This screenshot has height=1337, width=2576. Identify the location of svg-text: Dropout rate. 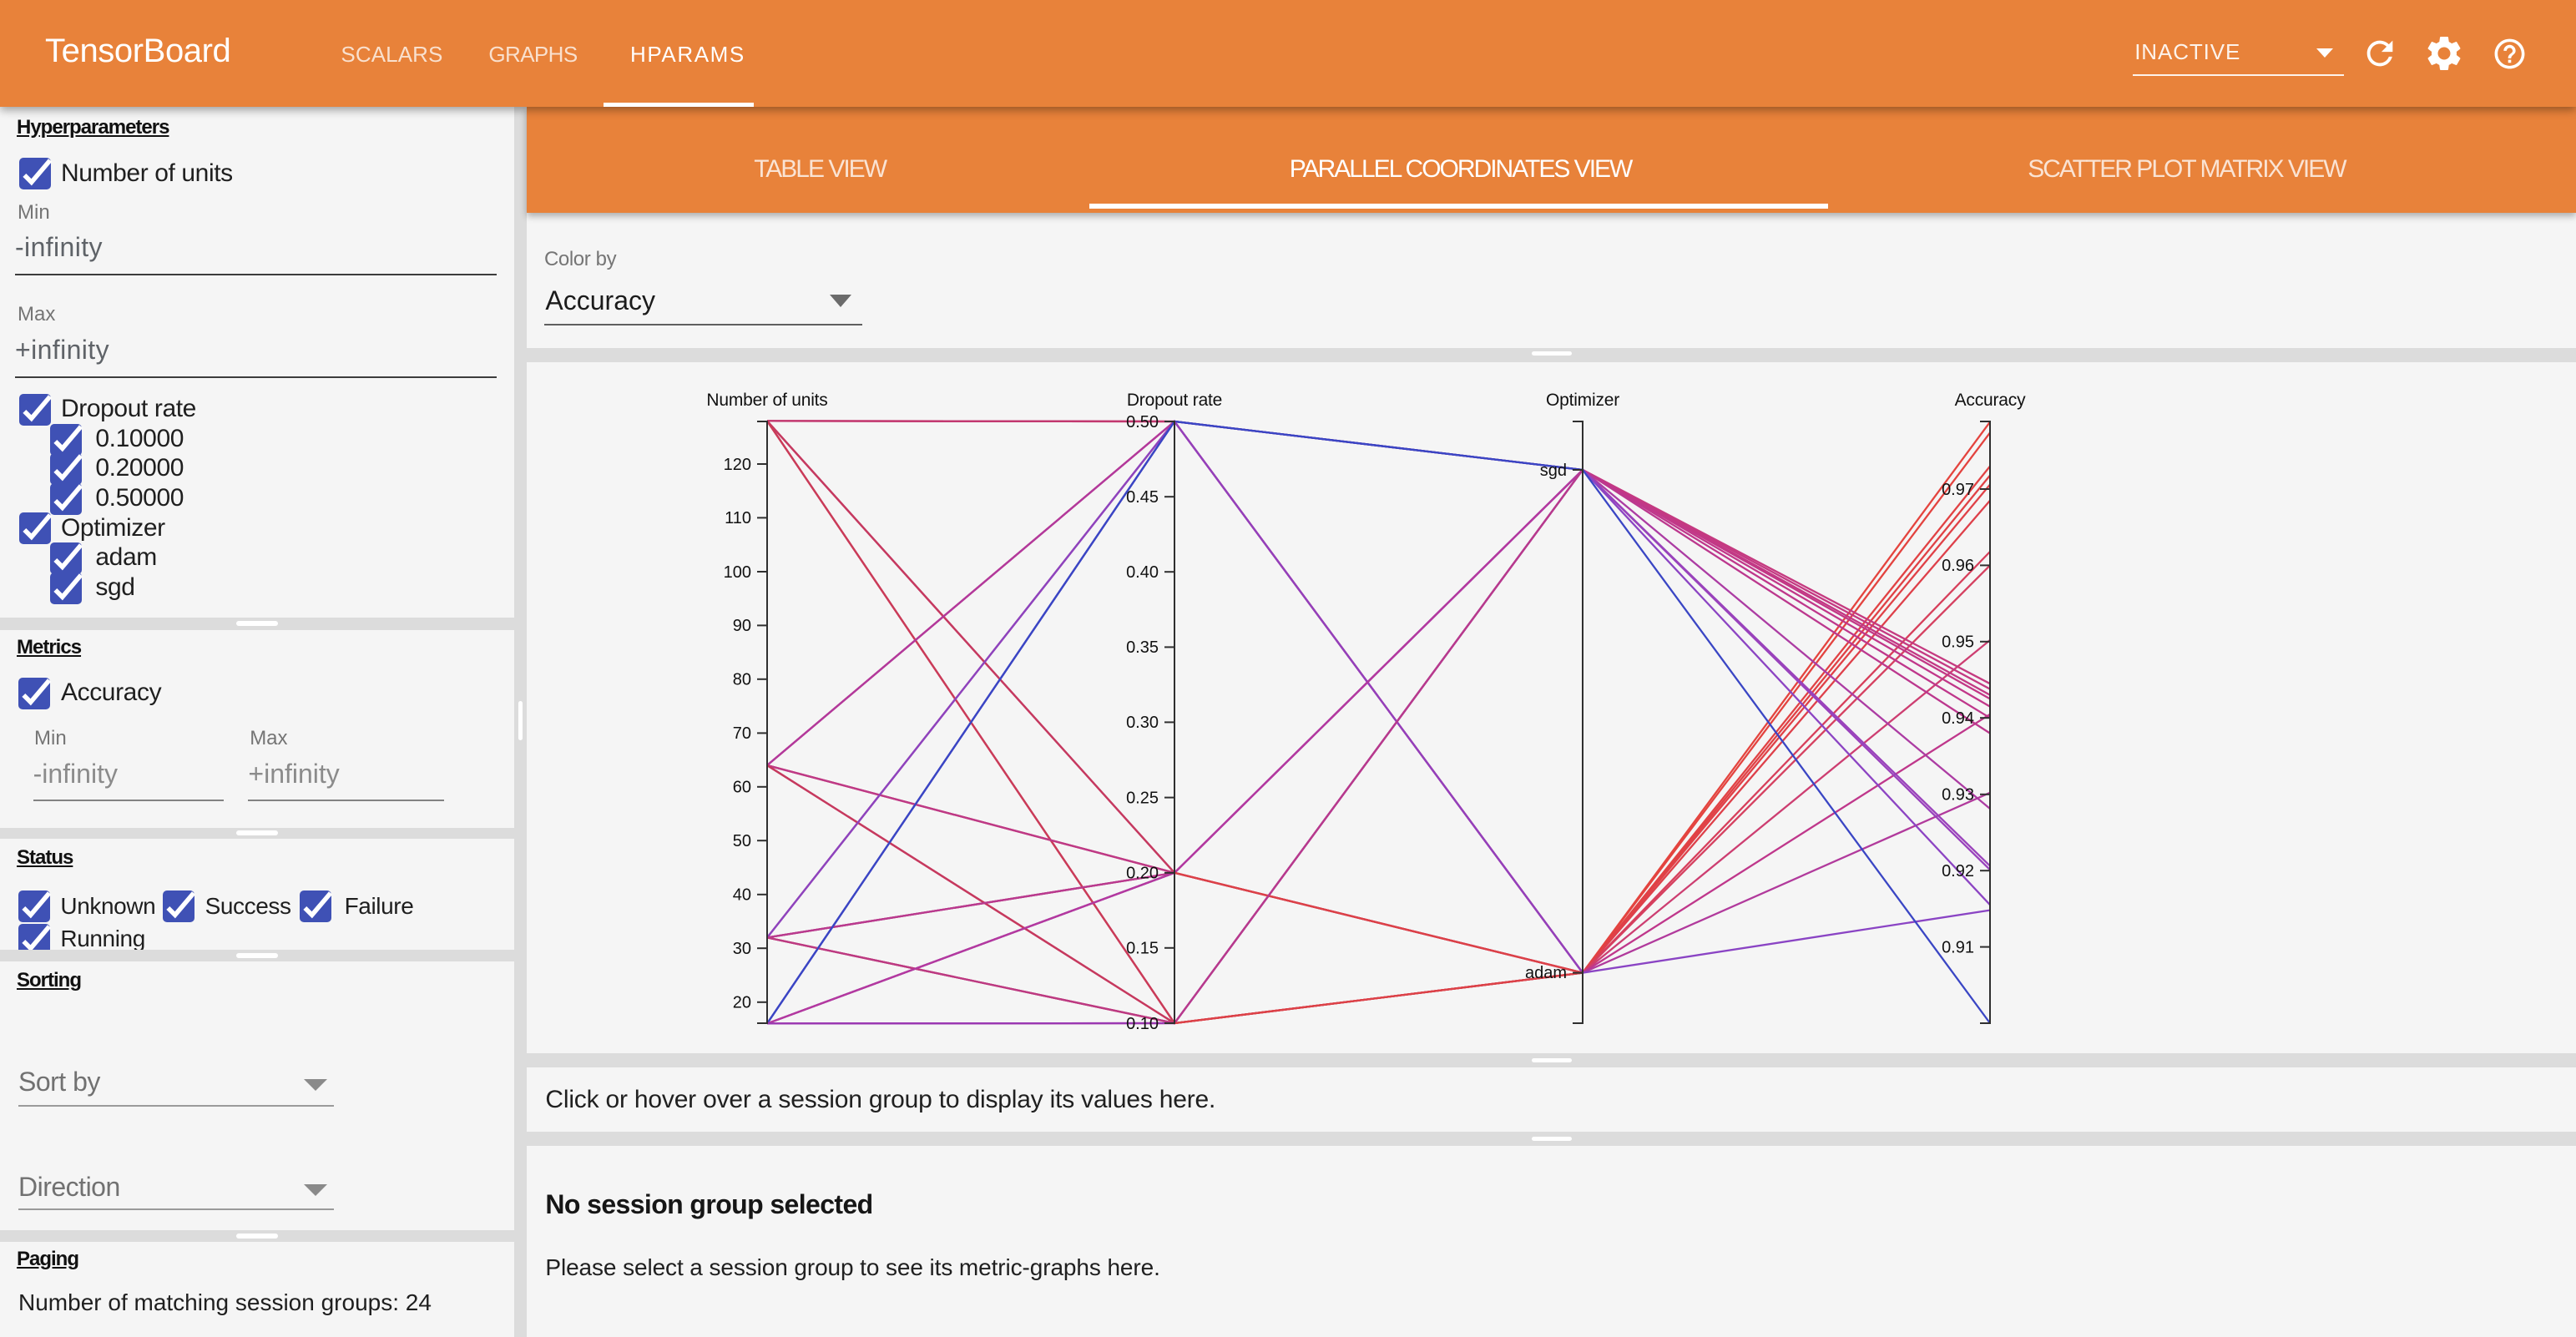
(1174, 401).